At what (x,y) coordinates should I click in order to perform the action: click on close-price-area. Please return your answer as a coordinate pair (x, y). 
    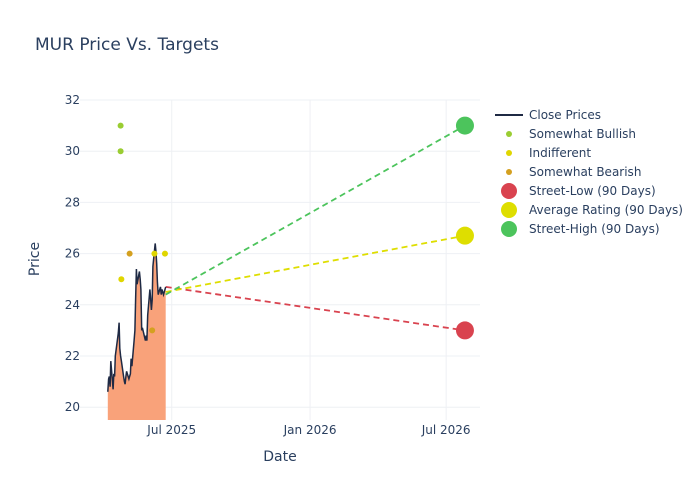
    Looking at the image, I should click on (136, 331).